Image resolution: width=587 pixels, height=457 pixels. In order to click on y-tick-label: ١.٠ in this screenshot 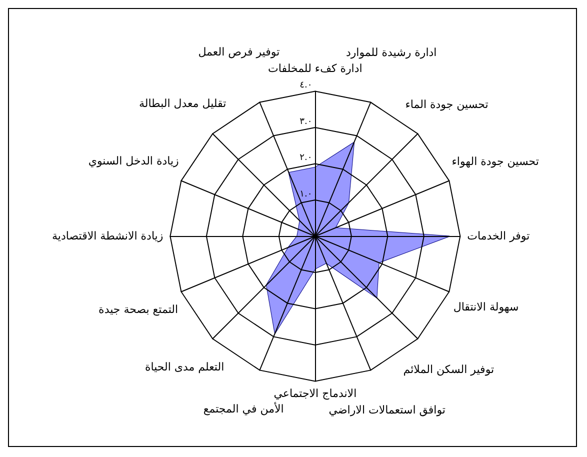, I will do `click(306, 194)`.